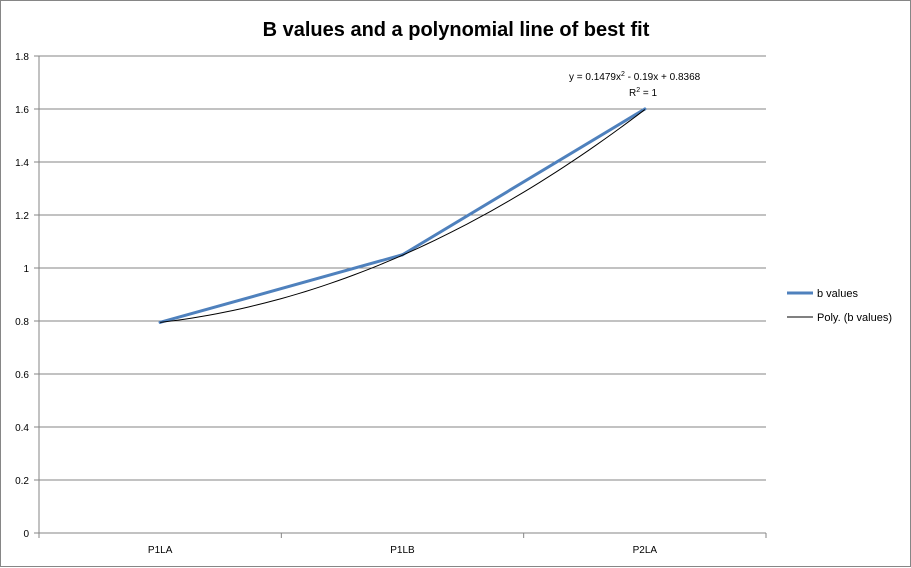 Image resolution: width=911 pixels, height=568 pixels. Describe the element at coordinates (632, 93) in the screenshot. I see `r2-main: R` at that location.